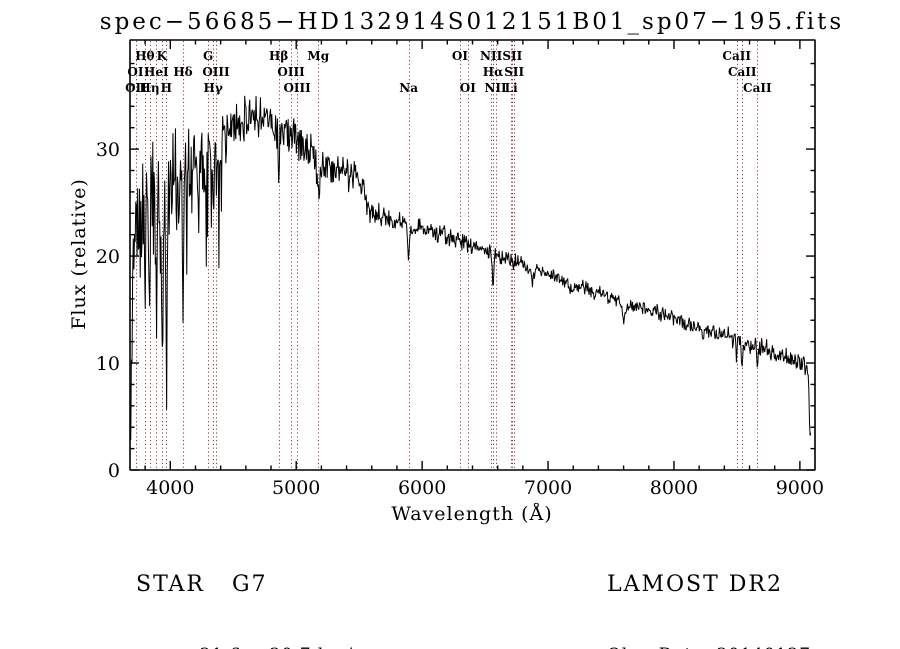 The width and height of the screenshot is (900, 649). What do you see at coordinates (305, 647) in the screenshot?
I see `cz-text: cz = −21.6 ± 20.7 km/s` at bounding box center [305, 647].